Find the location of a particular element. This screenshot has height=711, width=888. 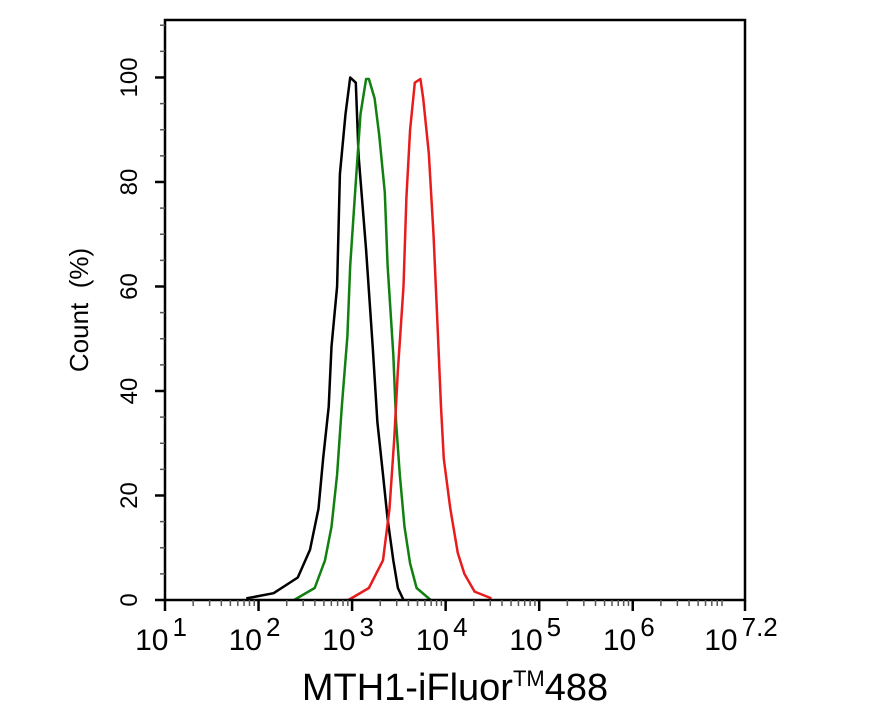

x-axis-label: MTH1-iFluorTM488 is located at coordinates (455, 687).